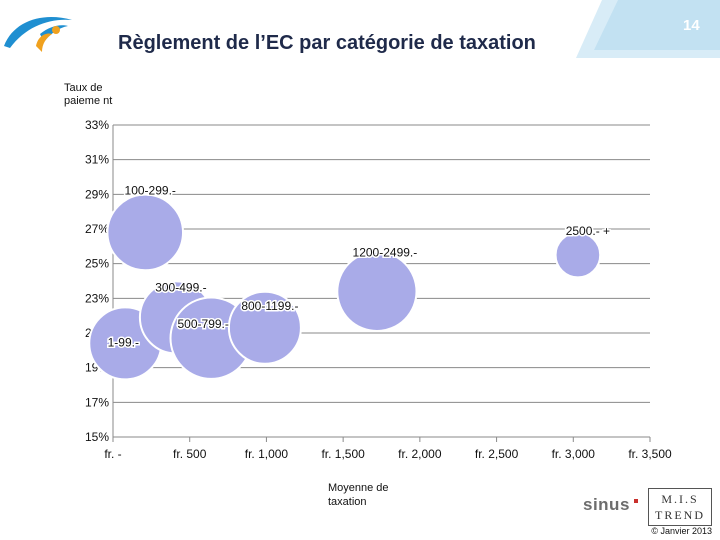 This screenshot has height=540, width=720. I want to click on x-axis-title: Moyenne de taxation, so click(358, 495).